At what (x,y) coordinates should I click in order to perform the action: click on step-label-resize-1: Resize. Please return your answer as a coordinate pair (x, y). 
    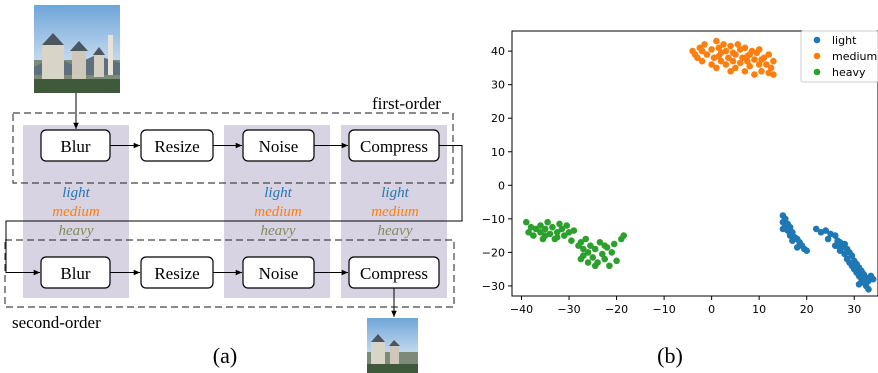
    Looking at the image, I should click on (176, 146).